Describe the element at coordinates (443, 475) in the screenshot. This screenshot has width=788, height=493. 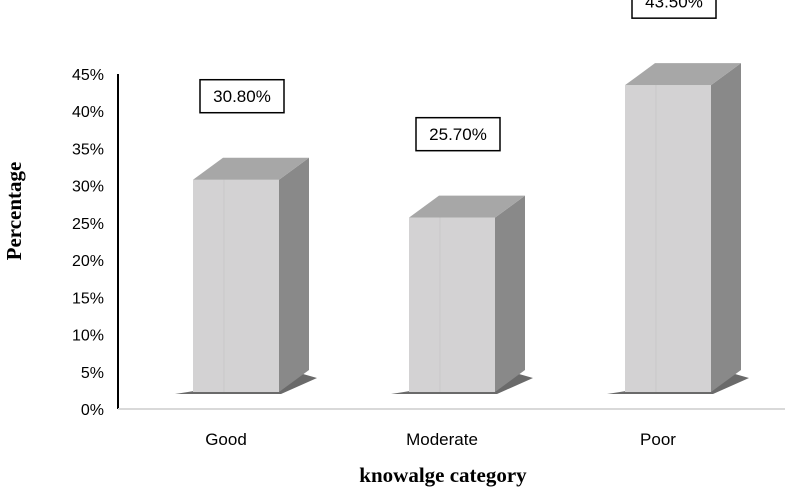
I see `x-axis-title: knowalge category` at that location.